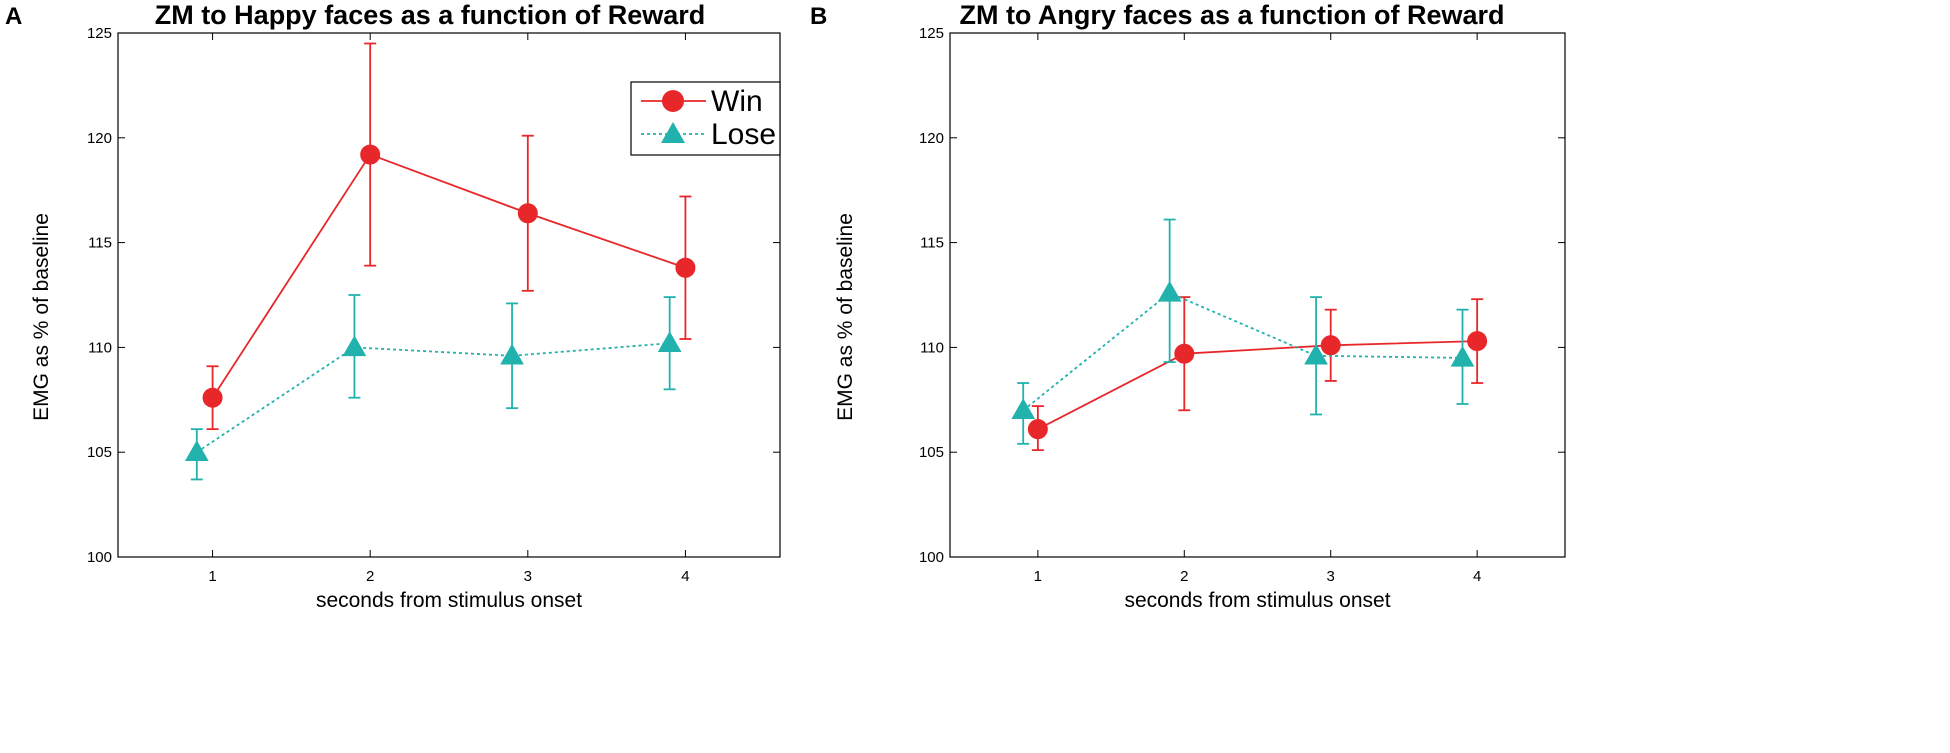 This screenshot has width=1950, height=753. What do you see at coordinates (743, 134) in the screenshot?
I see `legend-label-lose: Lose` at bounding box center [743, 134].